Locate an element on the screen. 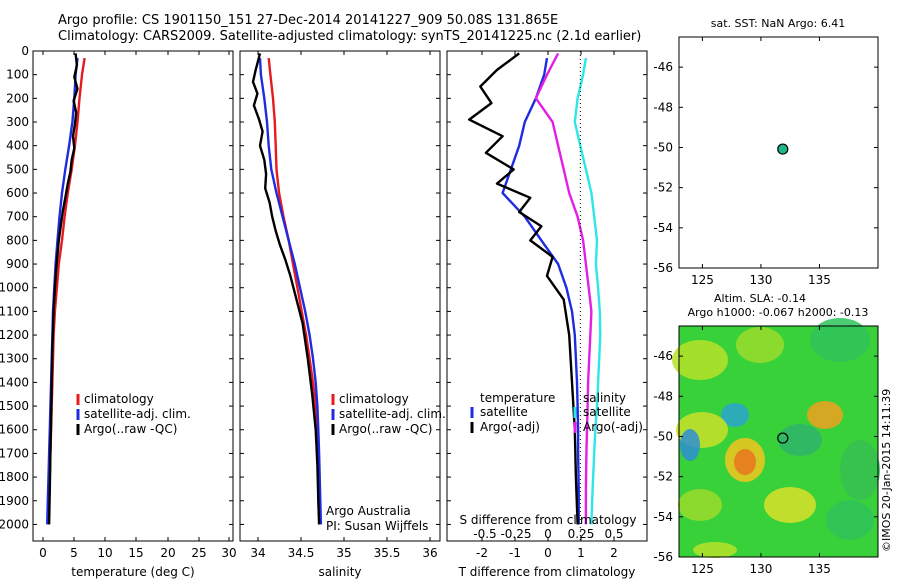 This screenshot has width=900, height=580. y-tick-label: 1300 is located at coordinates (14, 359).